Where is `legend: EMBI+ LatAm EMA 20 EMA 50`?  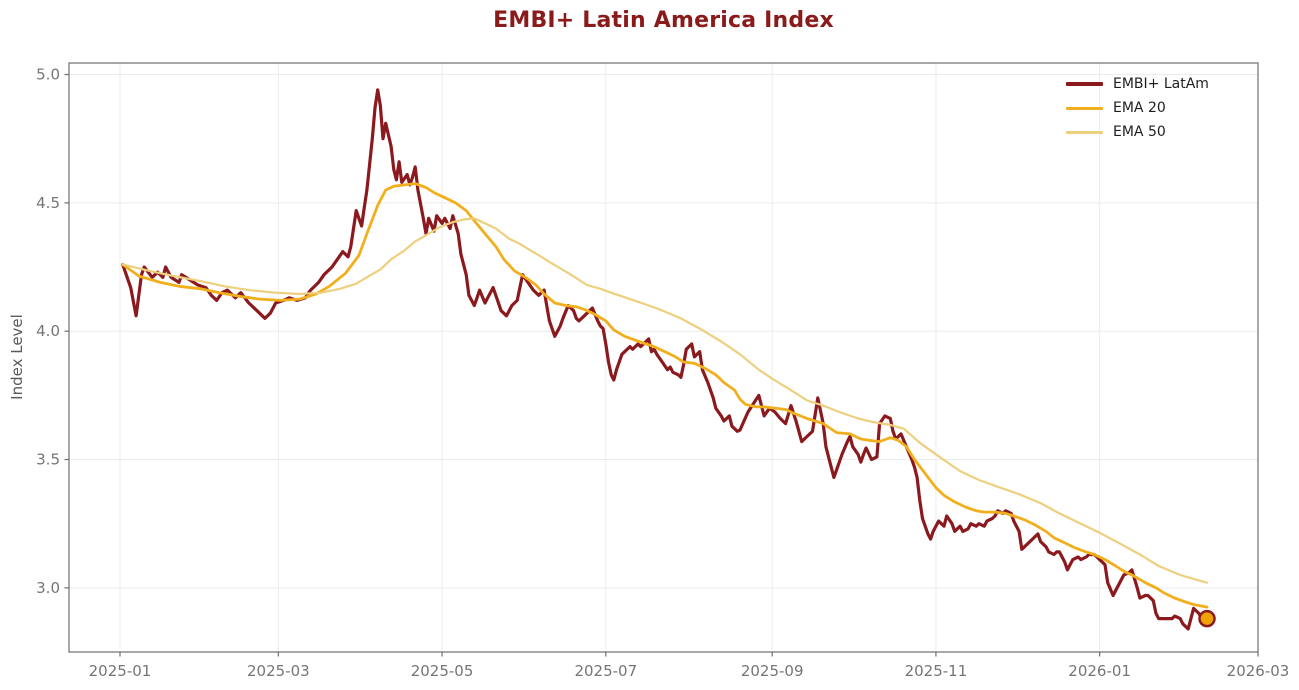 legend: EMBI+ LatAm EMA 20 EMA 50 is located at coordinates (1137, 108).